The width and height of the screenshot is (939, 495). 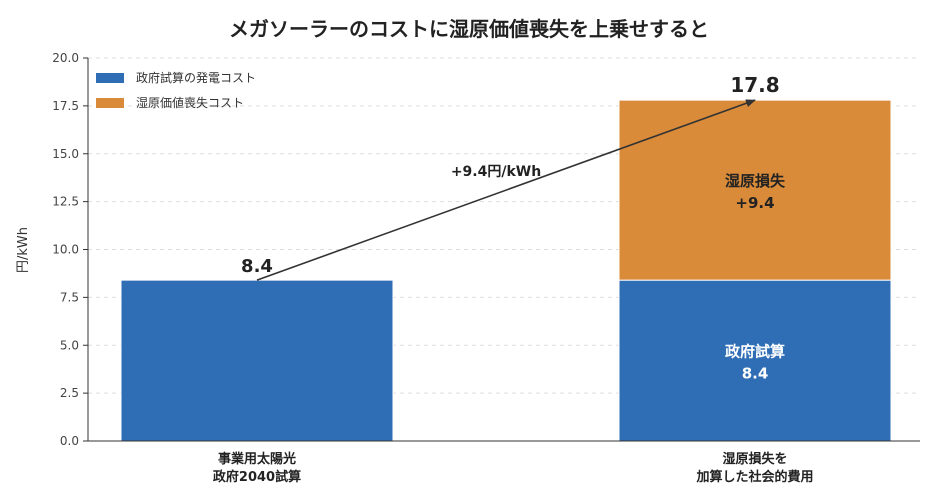 What do you see at coordinates (65, 58) in the screenshot?
I see `y-tick-label: 20.0` at bounding box center [65, 58].